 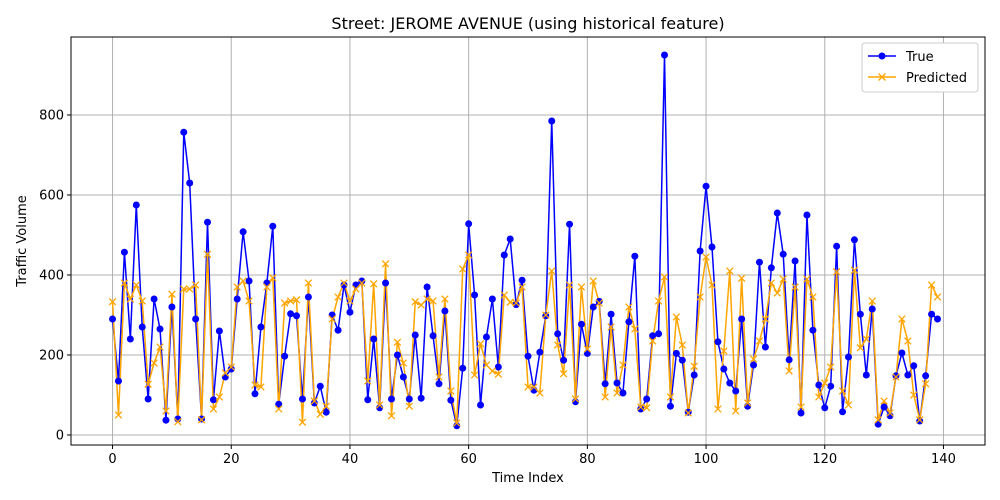 What do you see at coordinates (936, 78) in the screenshot?
I see `legend-predicted-label: Predicted` at bounding box center [936, 78].